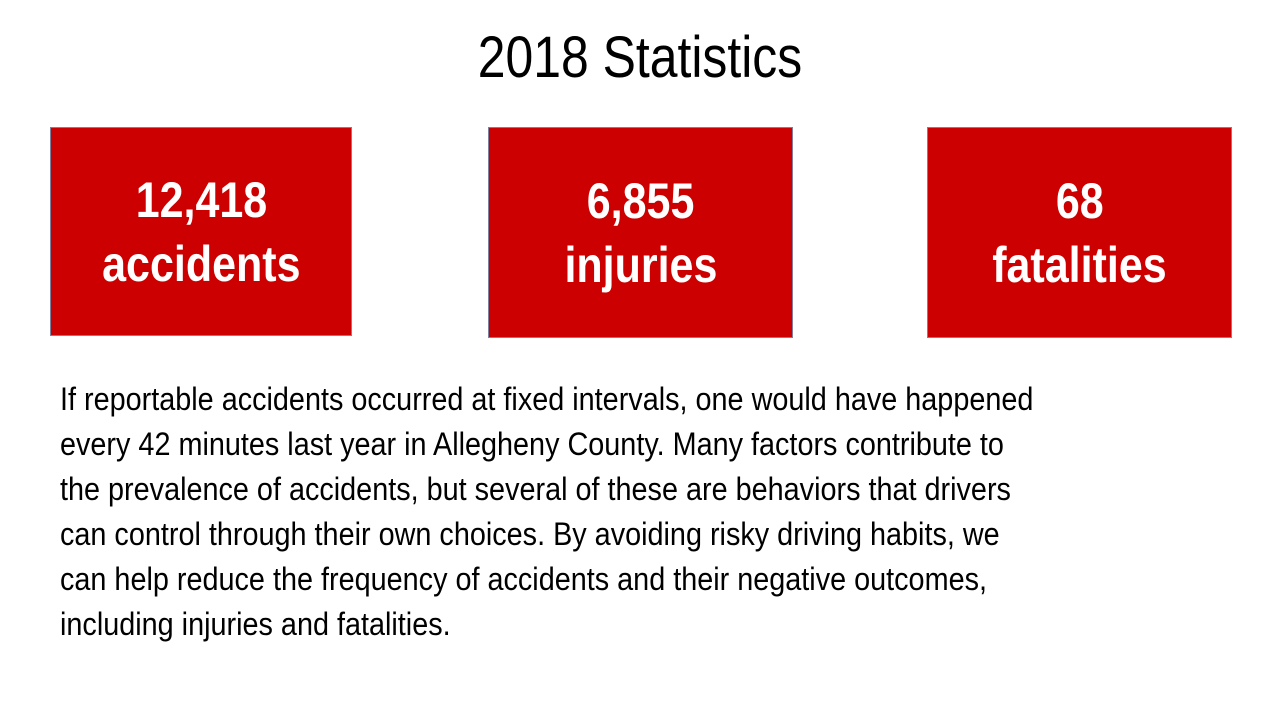 The width and height of the screenshot is (1280, 720). What do you see at coordinates (201, 231) in the screenshot?
I see `stat-box-accidents: 12,418 accidents` at bounding box center [201, 231].